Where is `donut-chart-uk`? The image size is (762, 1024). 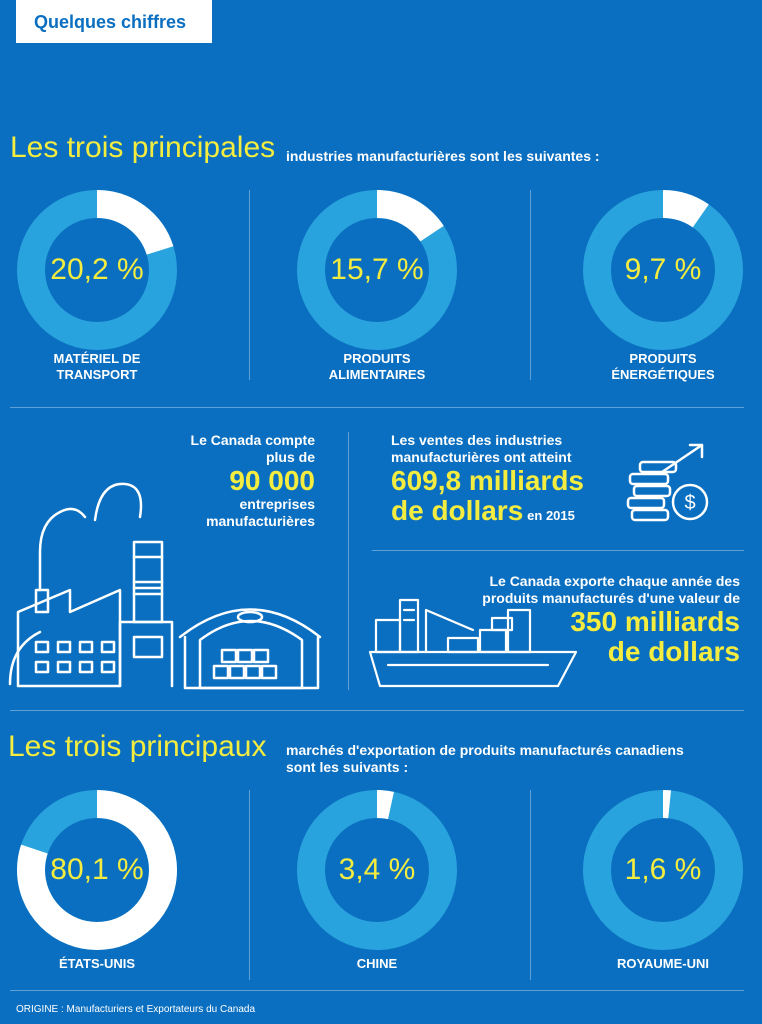 donut-chart-uk is located at coordinates (663, 870).